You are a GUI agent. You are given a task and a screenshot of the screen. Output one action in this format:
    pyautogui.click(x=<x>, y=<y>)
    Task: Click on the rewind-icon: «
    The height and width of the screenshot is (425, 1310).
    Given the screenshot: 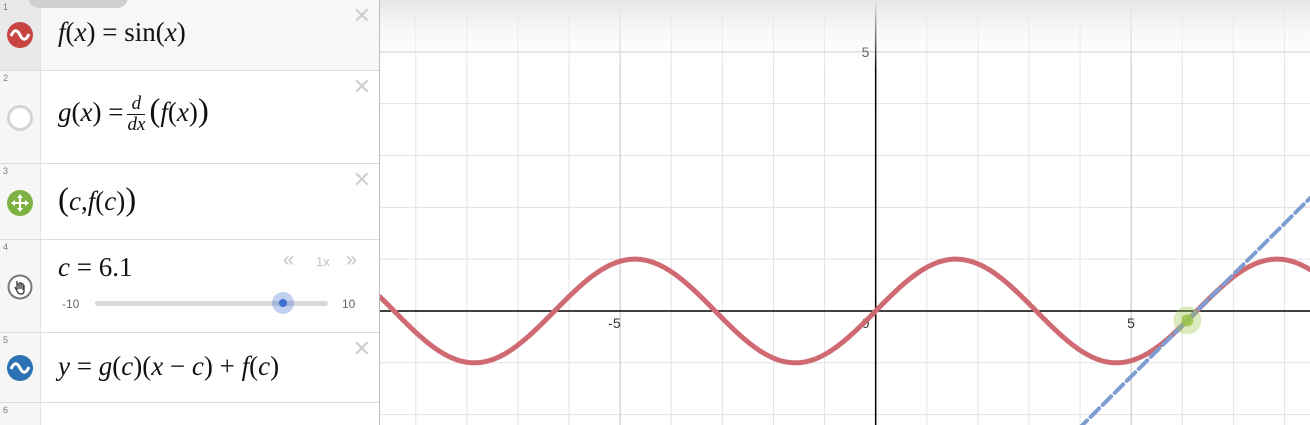 What is the action you would take?
    pyautogui.click(x=289, y=260)
    